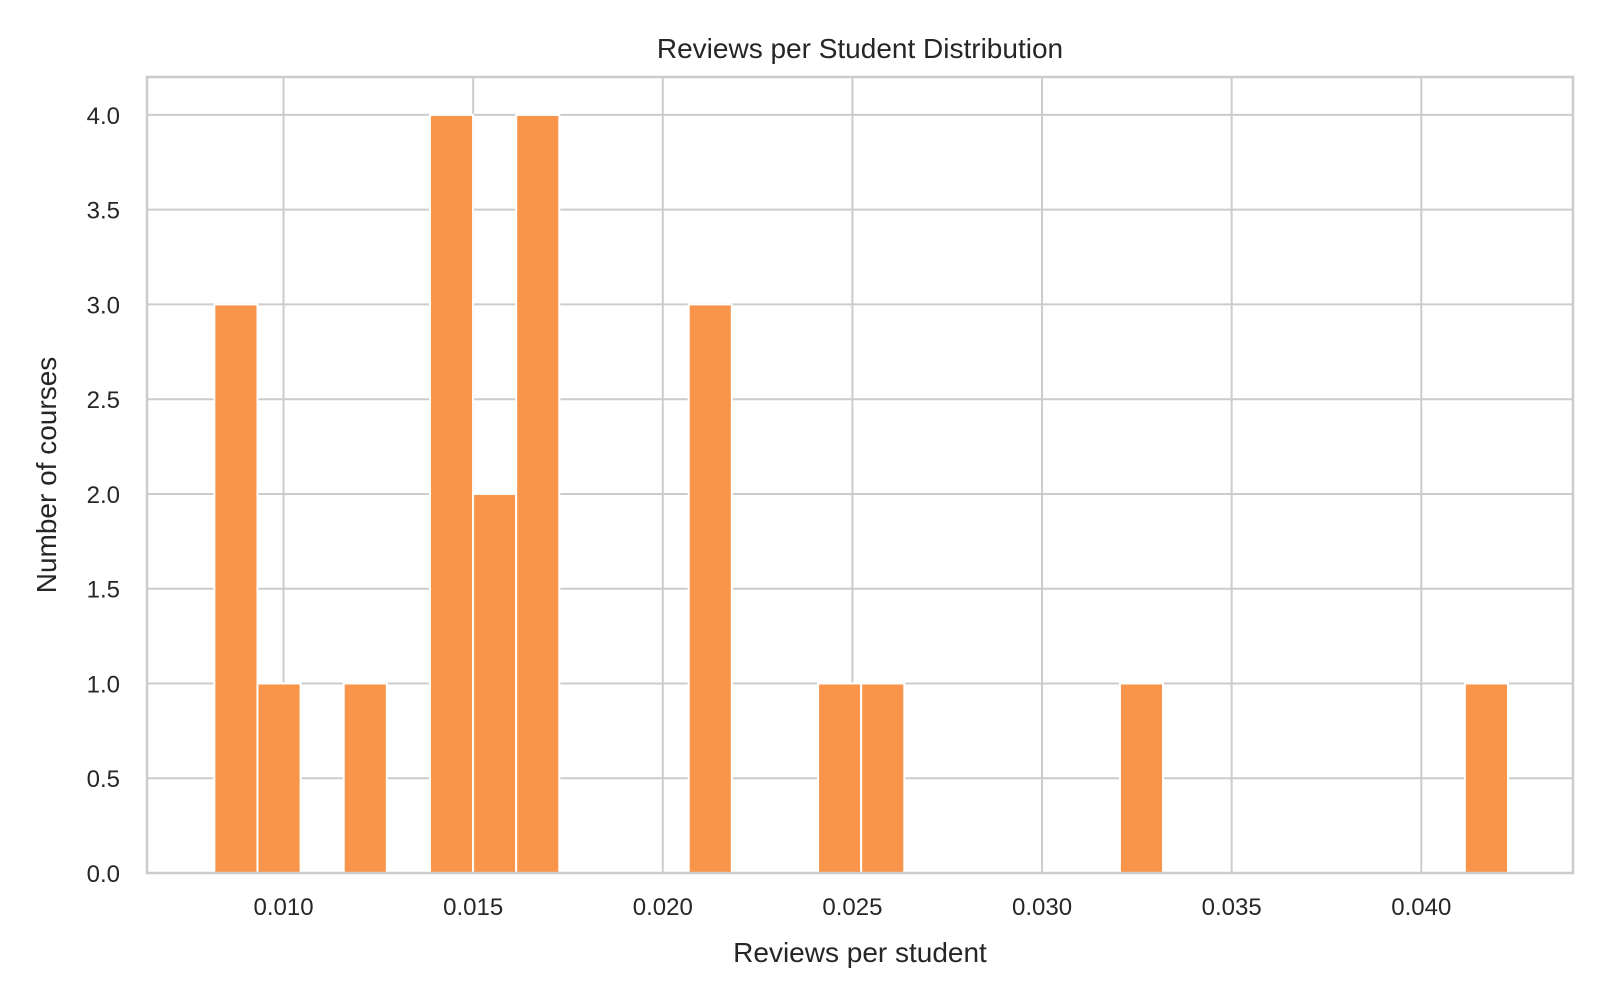 The image size is (1600, 1000). Describe the element at coordinates (473, 907) in the screenshot. I see `x-tick-label: 0.015` at that location.